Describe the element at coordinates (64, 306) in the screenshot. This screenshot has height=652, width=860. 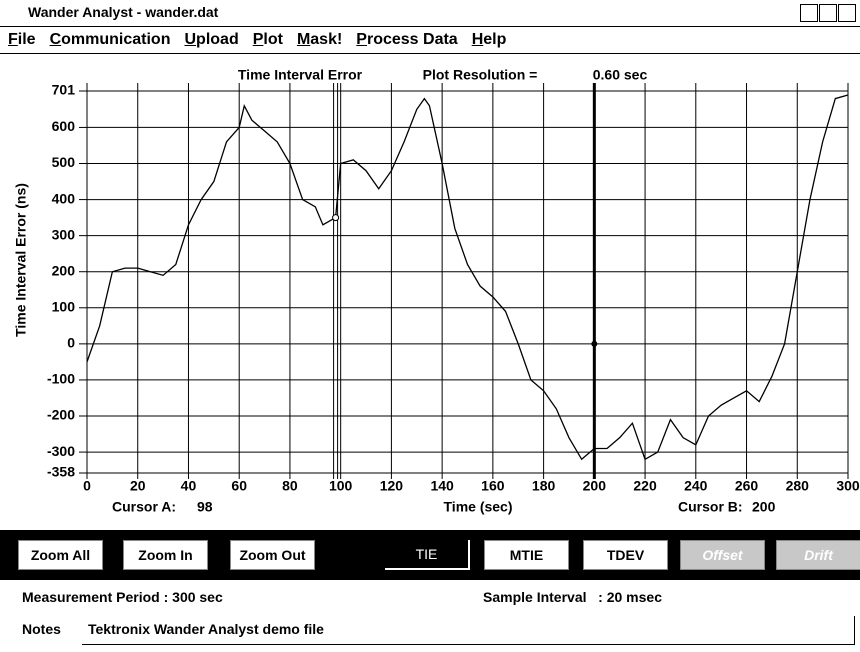
I see `y-tick-label: 100` at that location.